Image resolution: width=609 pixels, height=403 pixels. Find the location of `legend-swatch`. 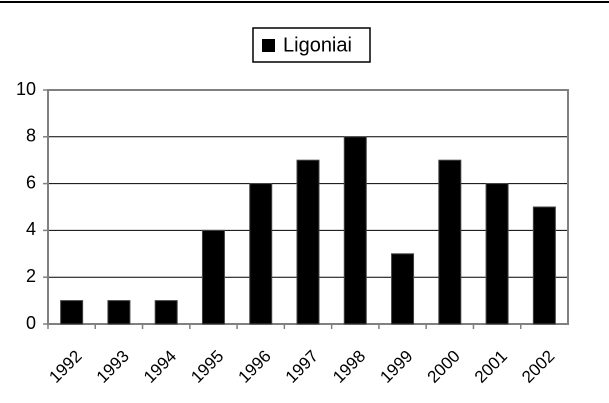

legend-swatch is located at coordinates (268, 45).